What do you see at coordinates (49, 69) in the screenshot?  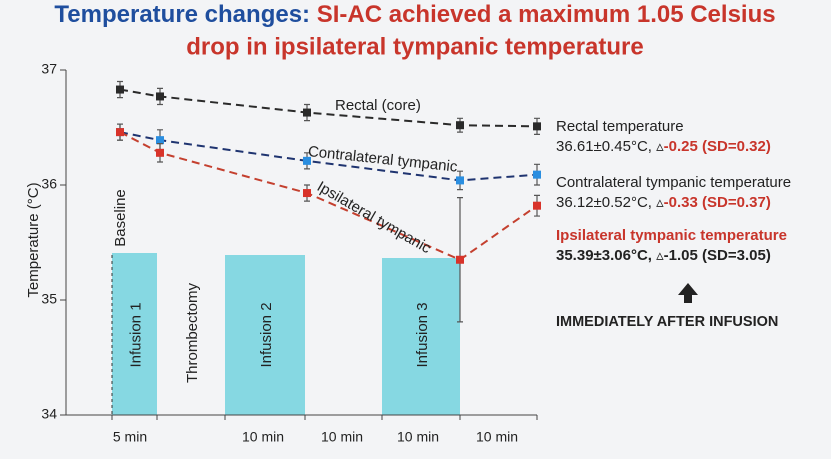 I see `y-tick-label: 37` at bounding box center [49, 69].